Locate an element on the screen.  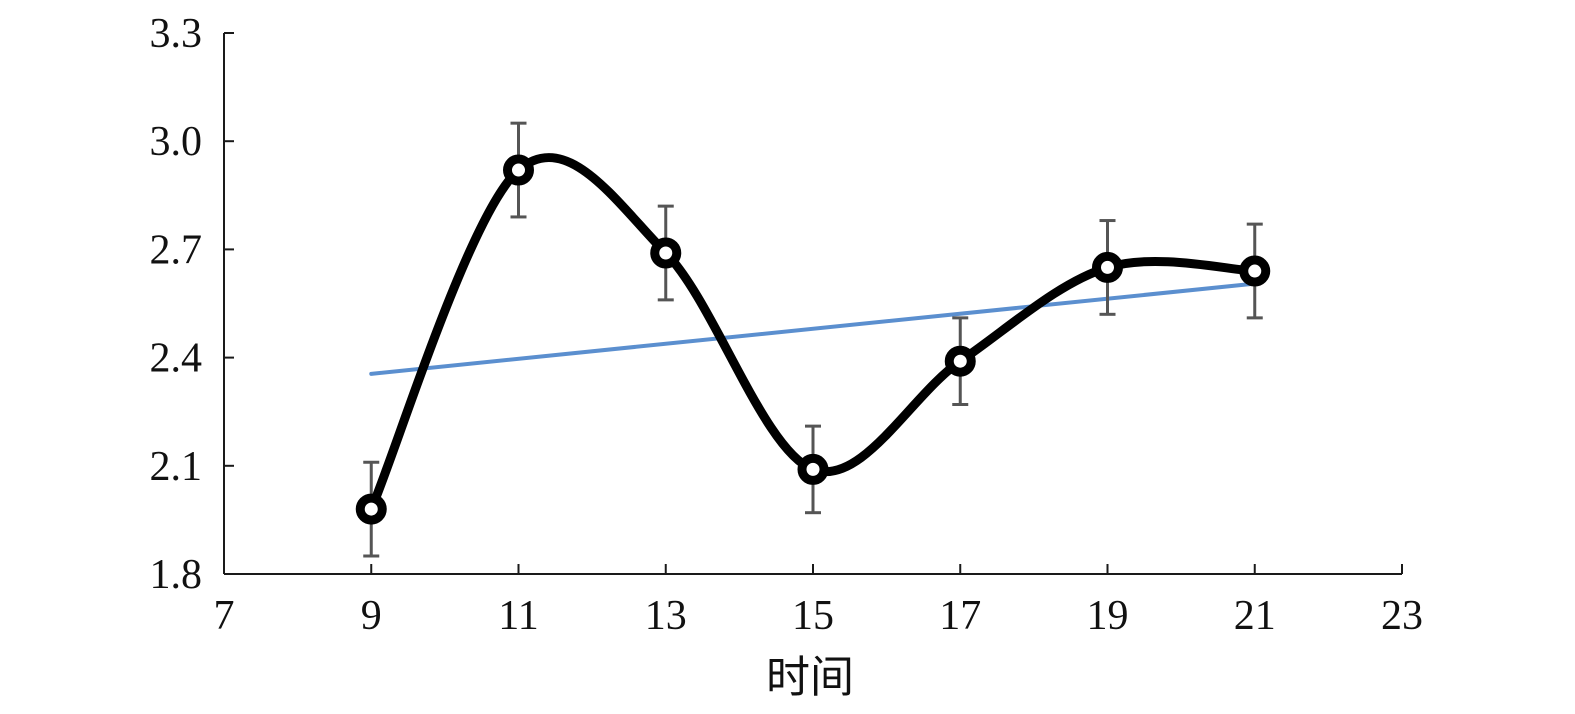
x-tick-label: 13 is located at coordinates (666, 616).